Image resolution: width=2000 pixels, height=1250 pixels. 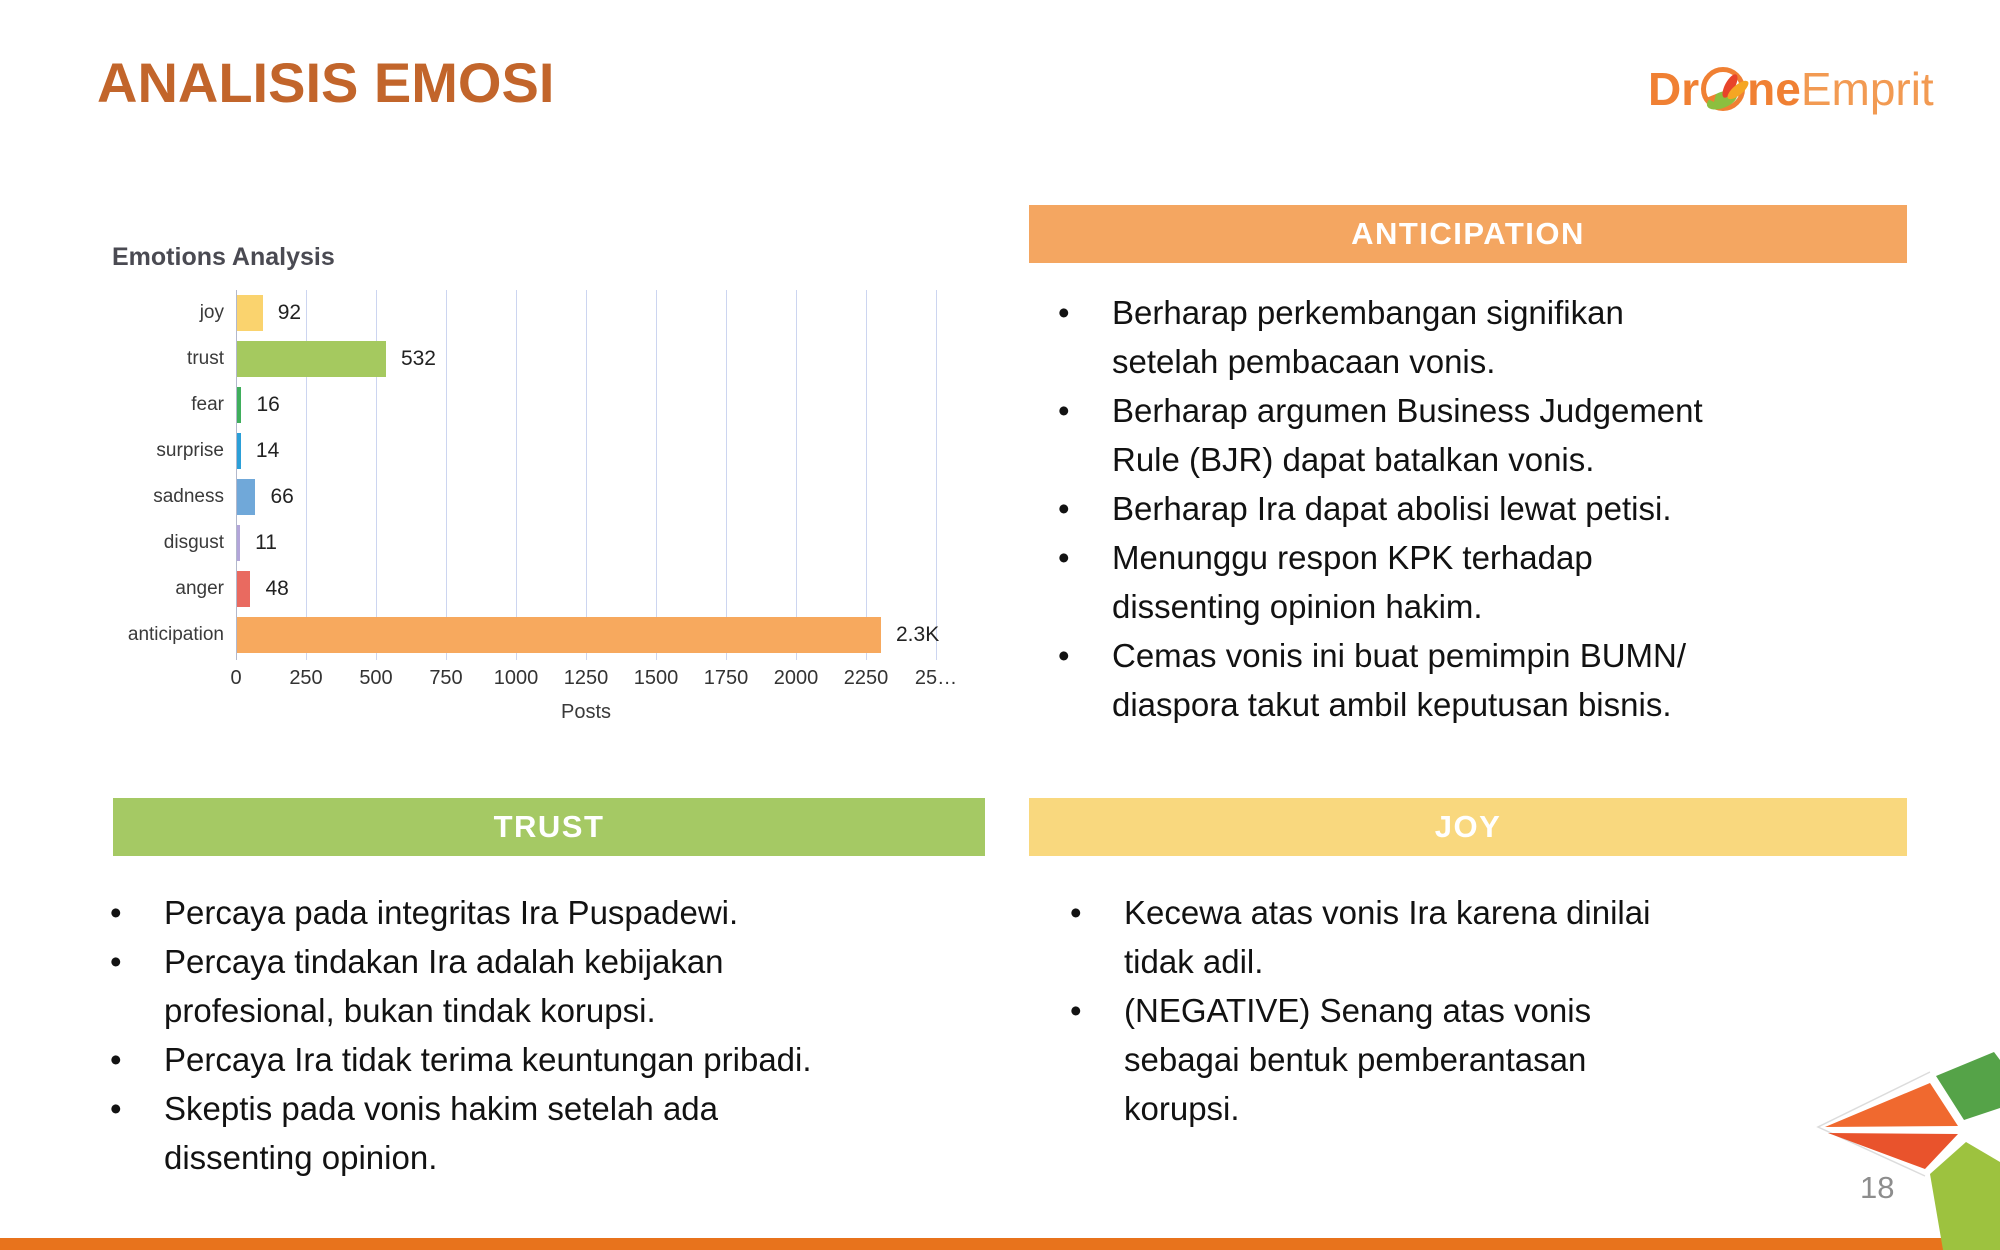 What do you see at coordinates (656, 678) in the screenshot?
I see `chart-x-tick-label: 1500` at bounding box center [656, 678].